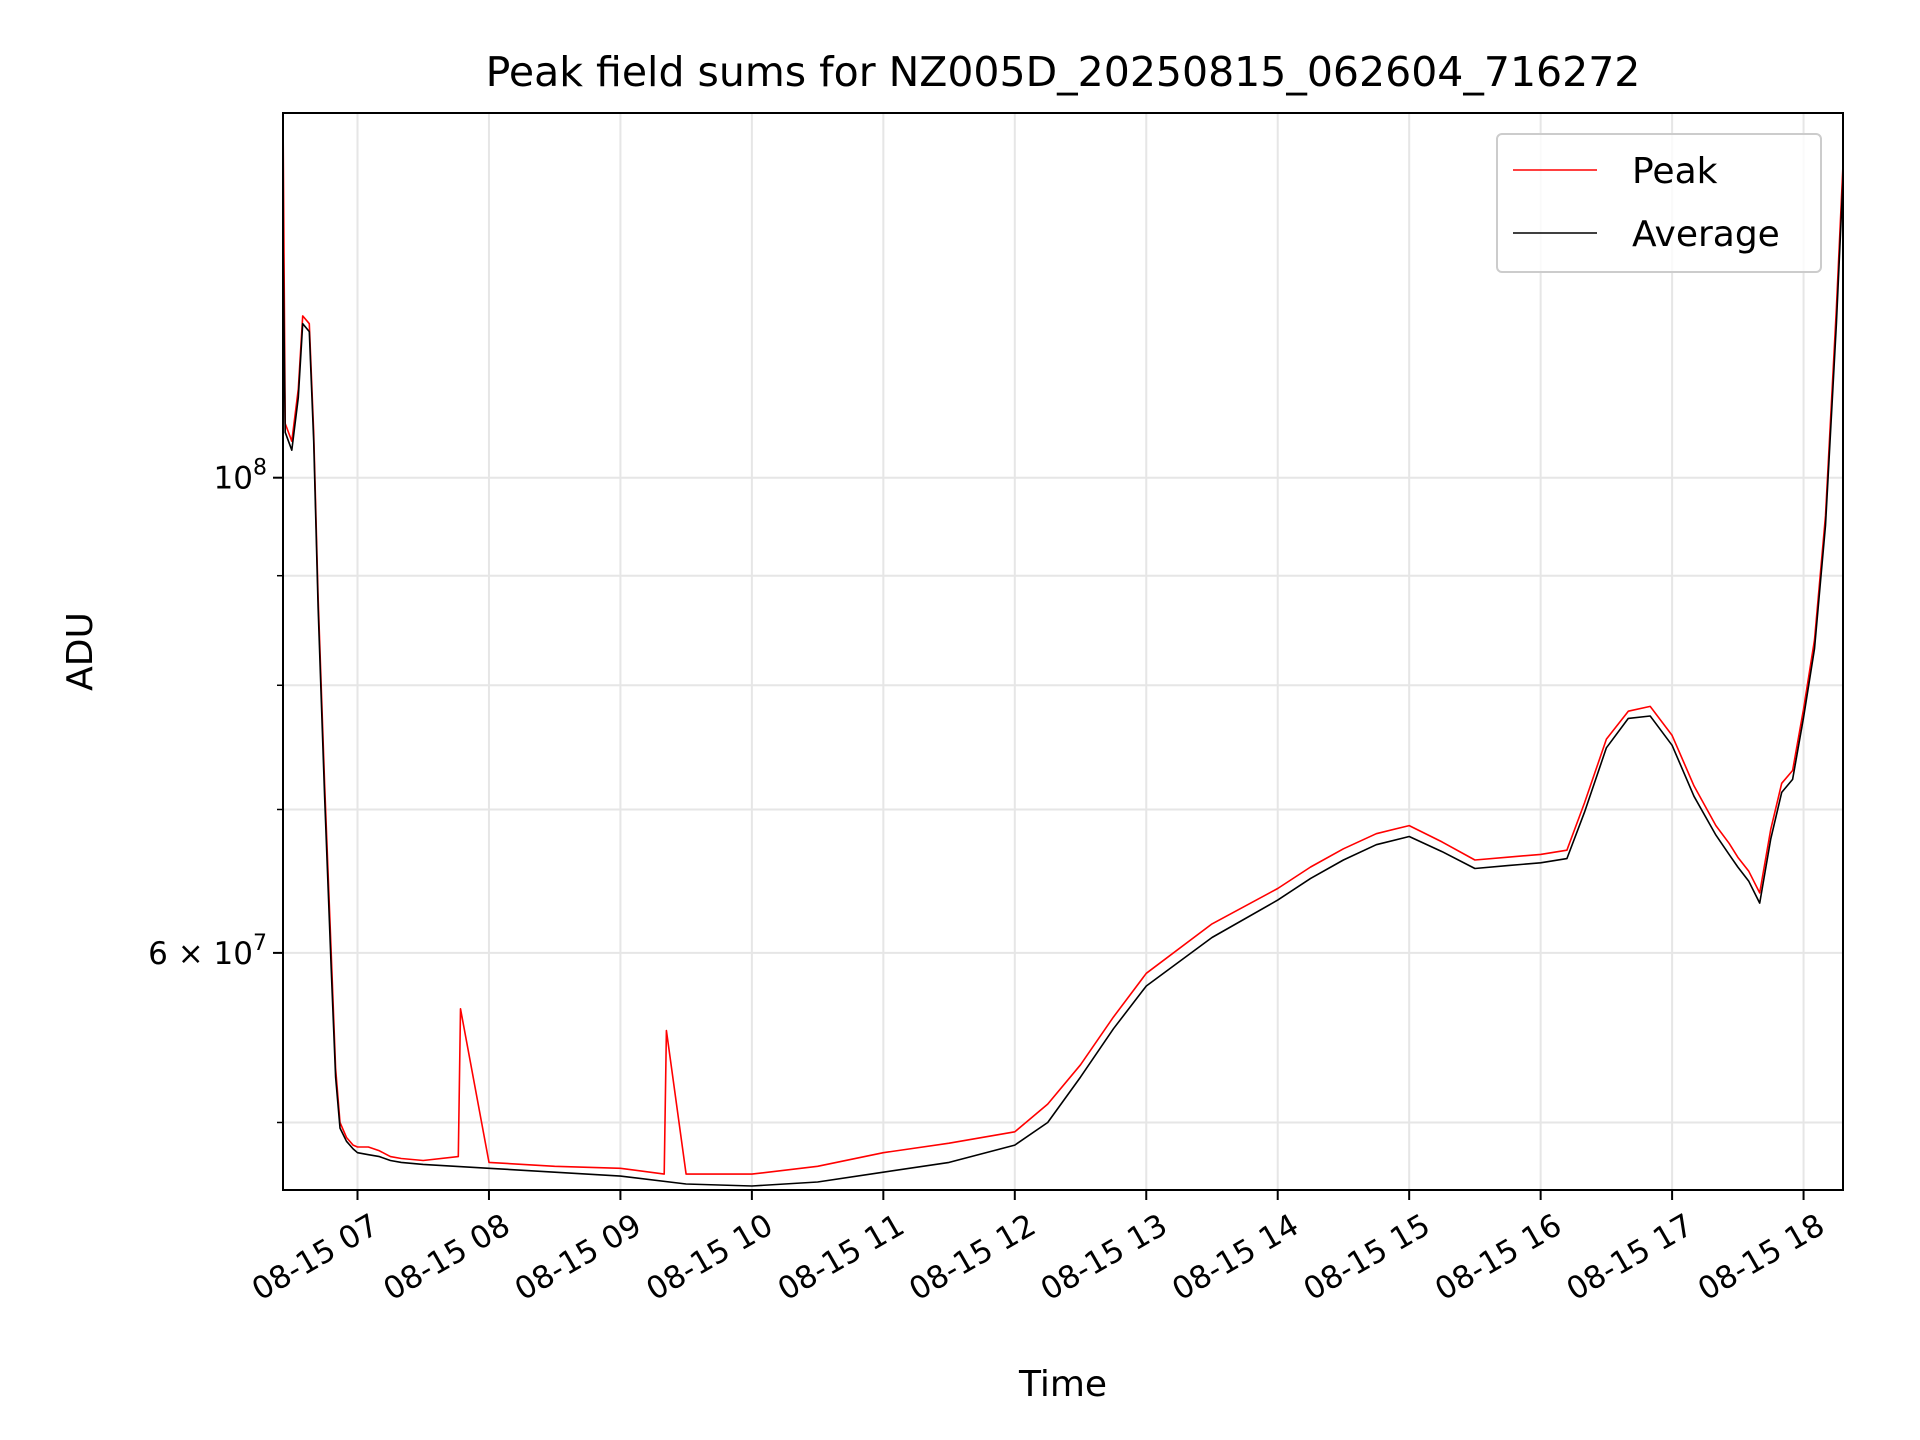 The image size is (1920, 1440). I want to click on legend: Peak Average, so click(1659, 203).